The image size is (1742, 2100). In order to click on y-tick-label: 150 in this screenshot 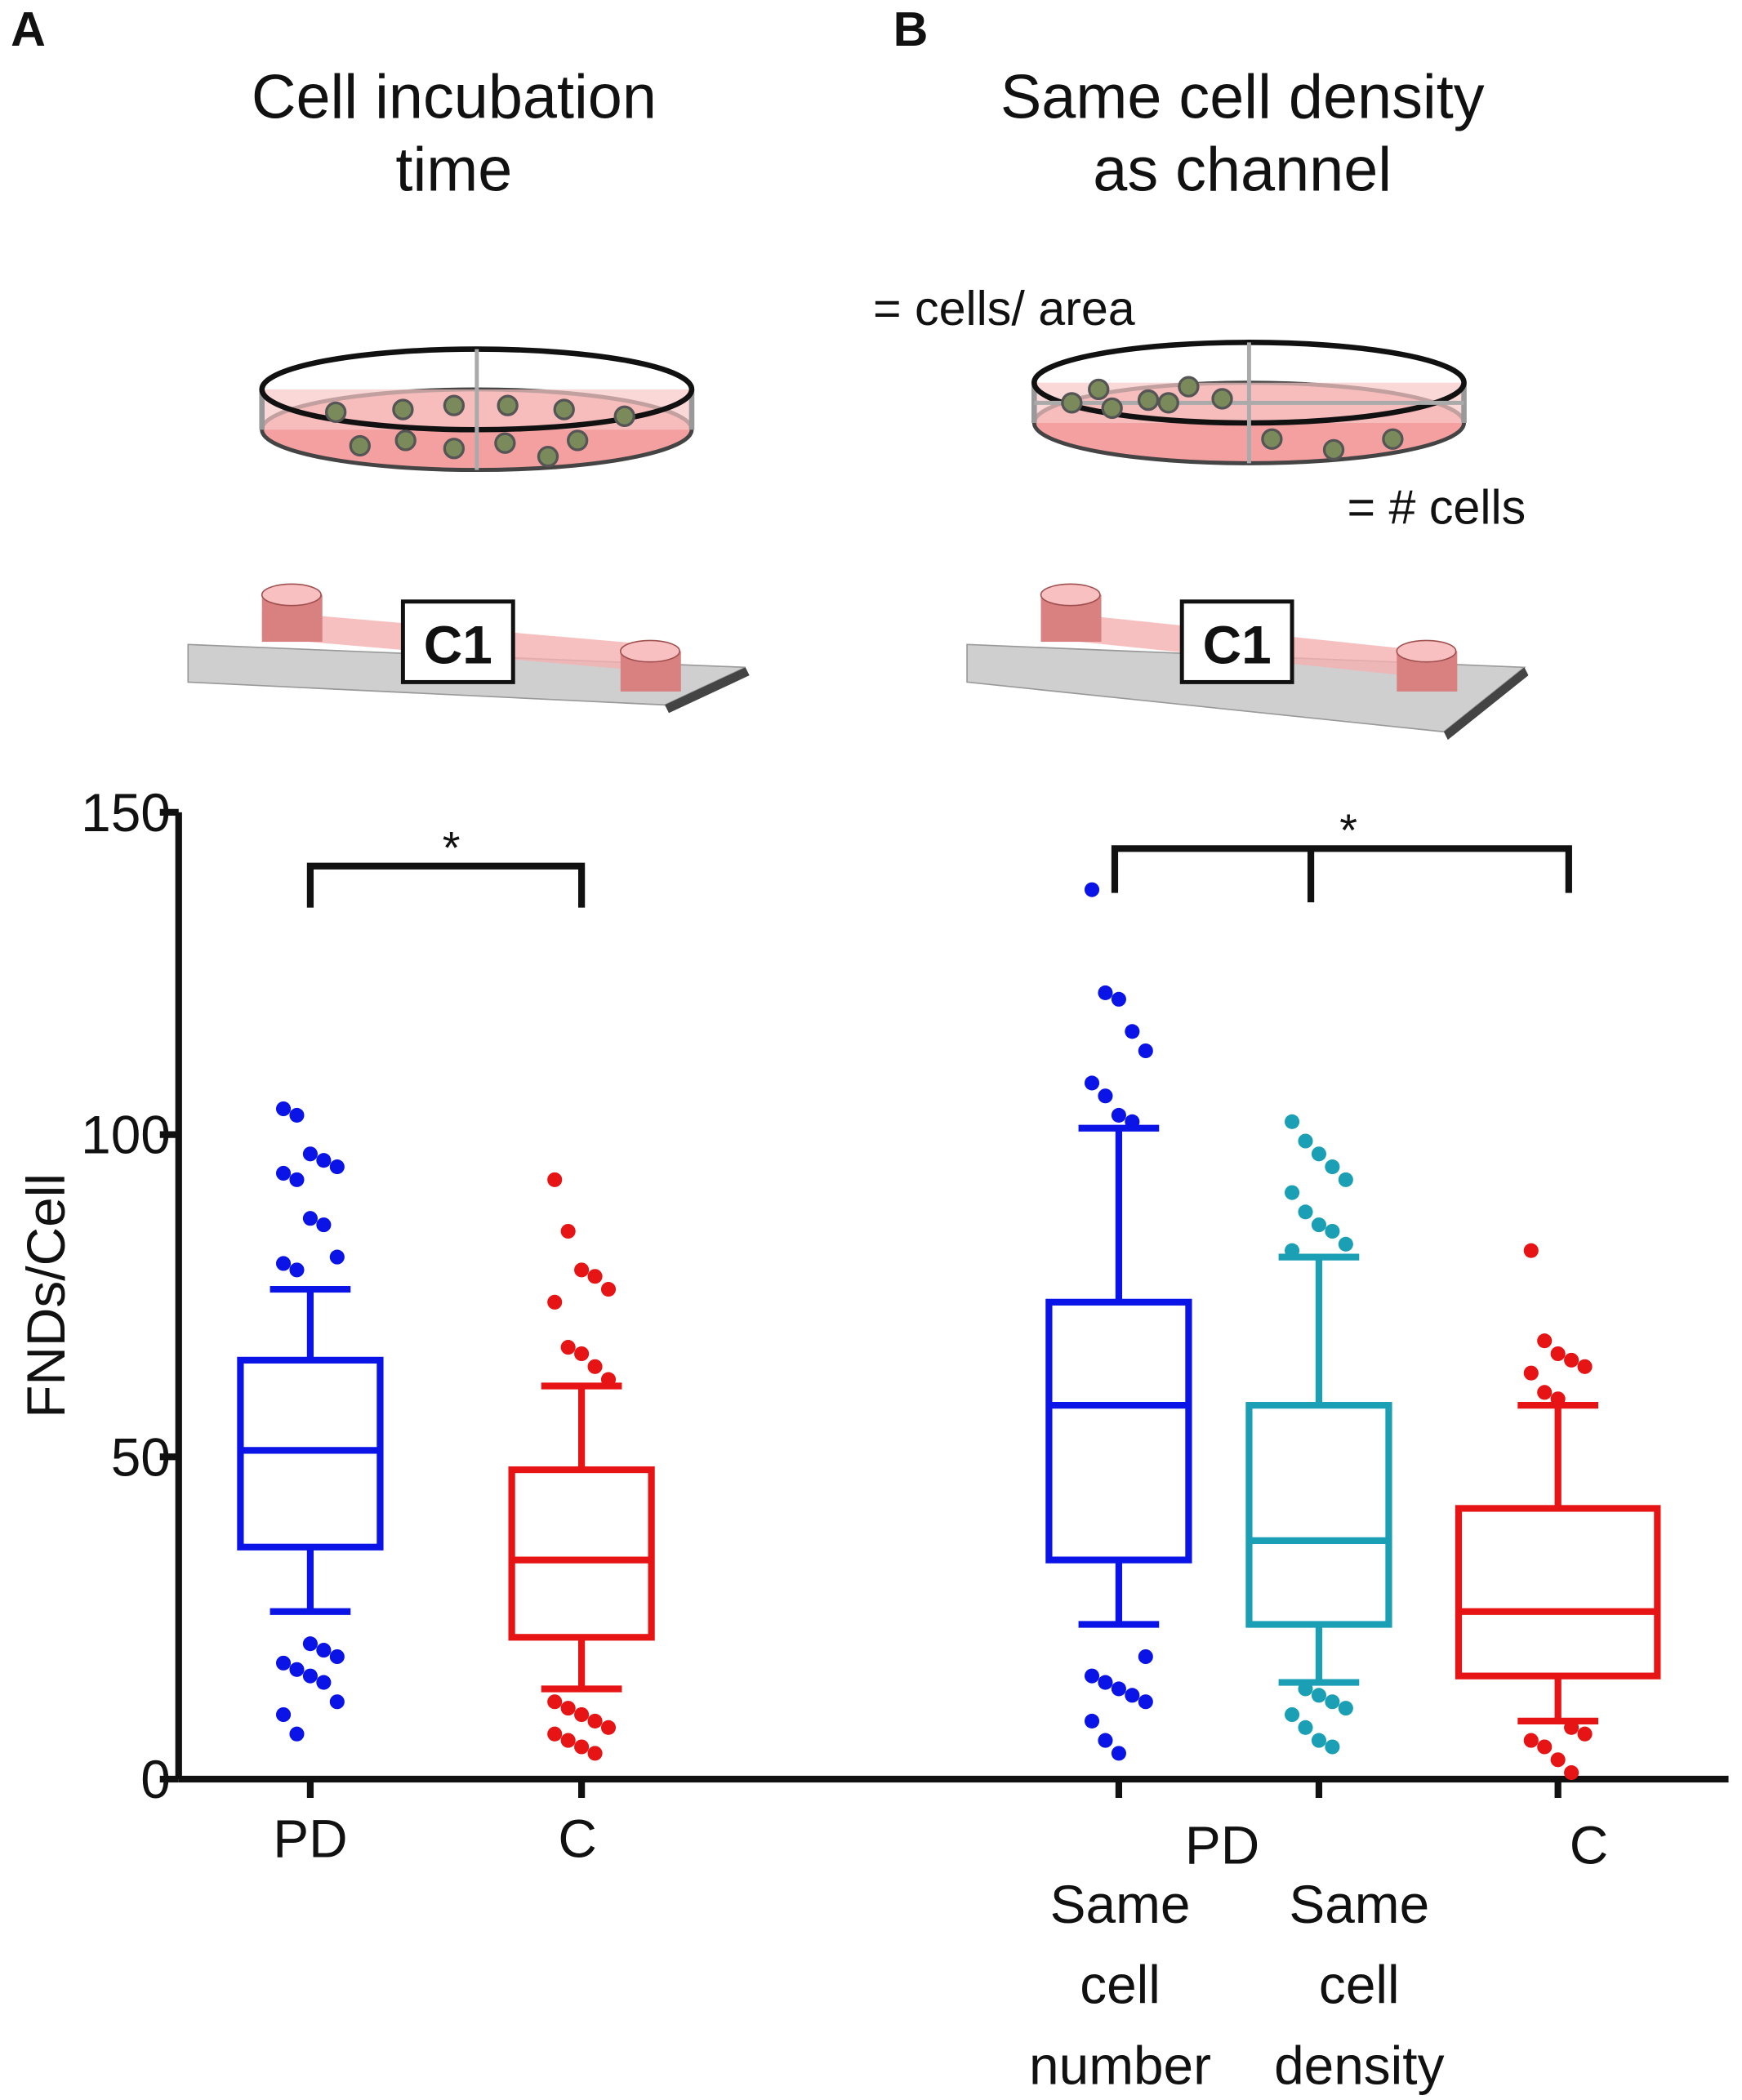, I will do `click(126, 812)`.